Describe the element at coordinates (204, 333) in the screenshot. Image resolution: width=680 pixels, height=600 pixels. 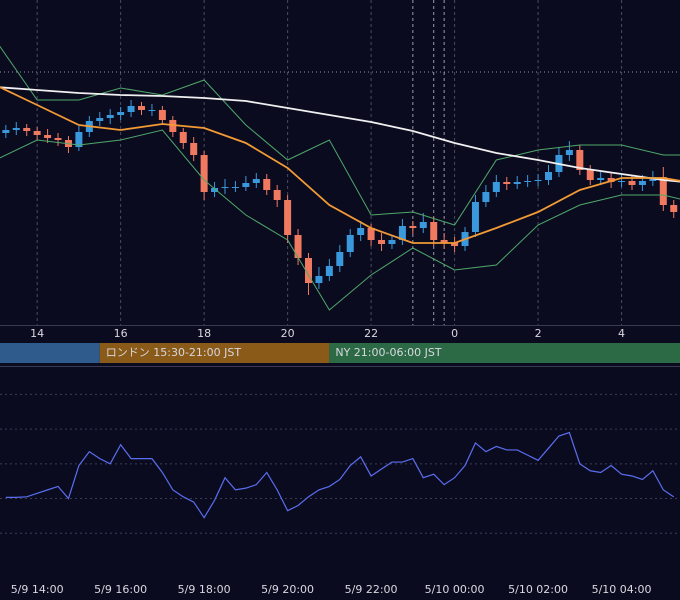
I see `x-tick-label: 18` at that location.